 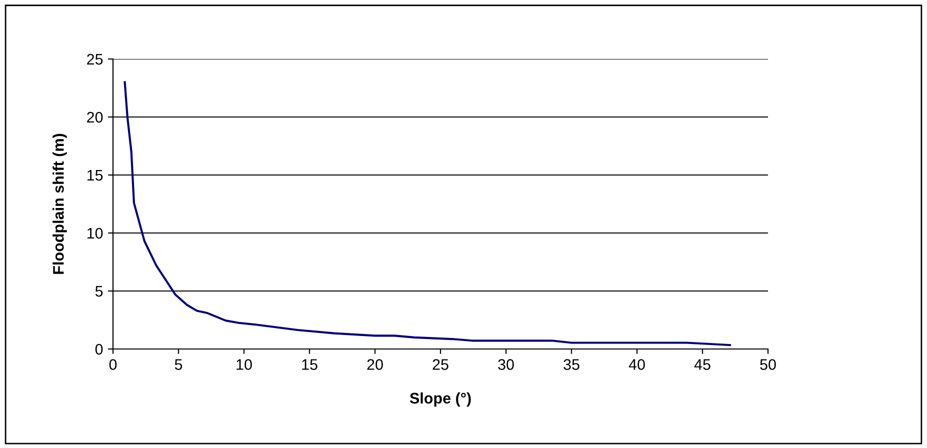 What do you see at coordinates (95, 59) in the screenshot?
I see `y-tick-label: 25` at bounding box center [95, 59].